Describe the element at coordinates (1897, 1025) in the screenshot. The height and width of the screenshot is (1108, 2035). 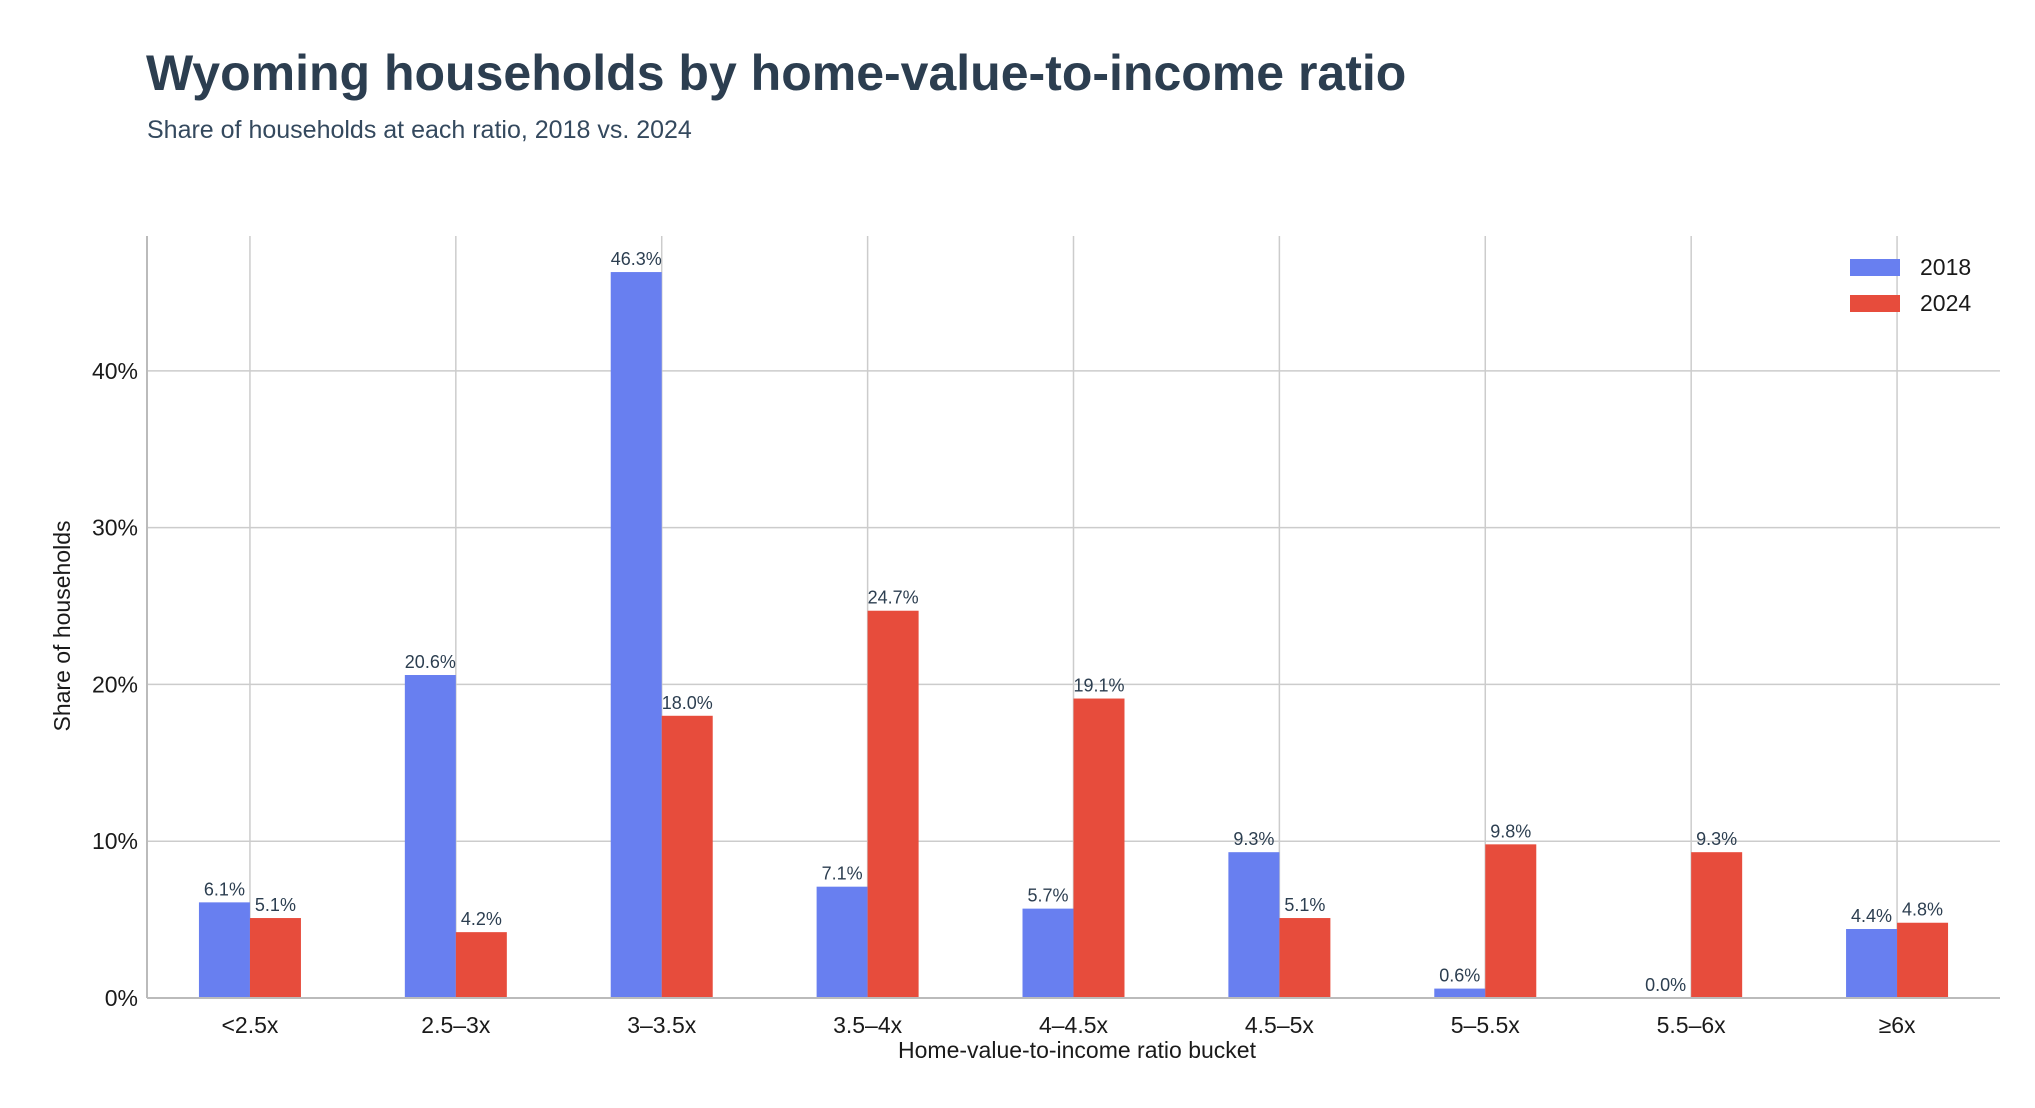
I see `x-tick-label: ≥6x` at that location.